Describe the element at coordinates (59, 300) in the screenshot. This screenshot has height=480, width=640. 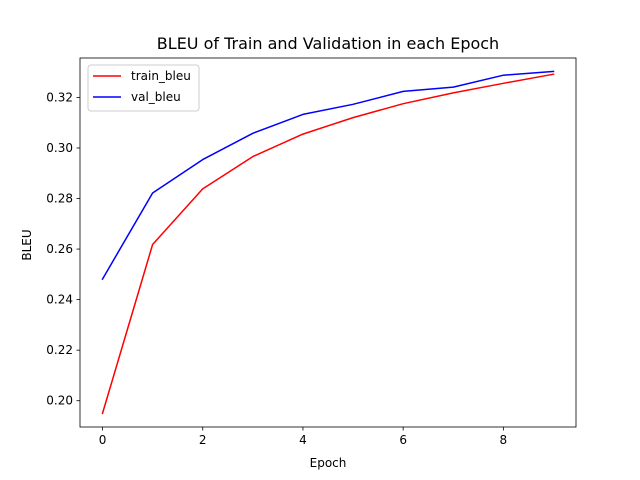
I see `y-tick-label: 0.24` at that location.